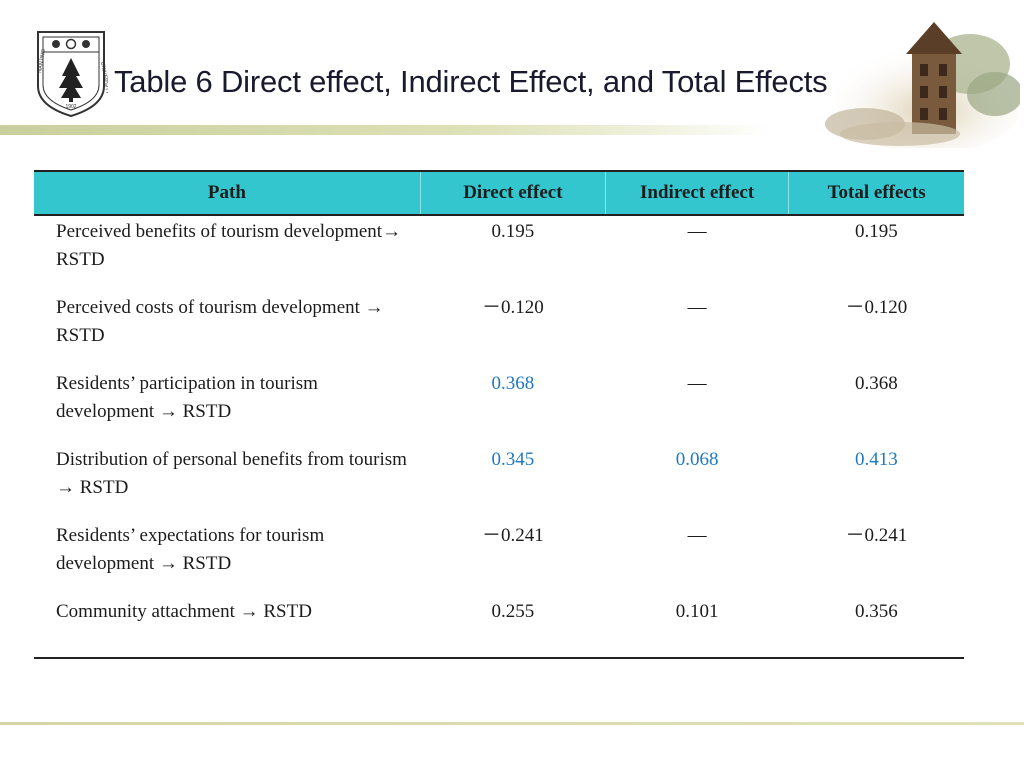  I want to click on svg-text: UNIVERSITY, so click(103, 78).